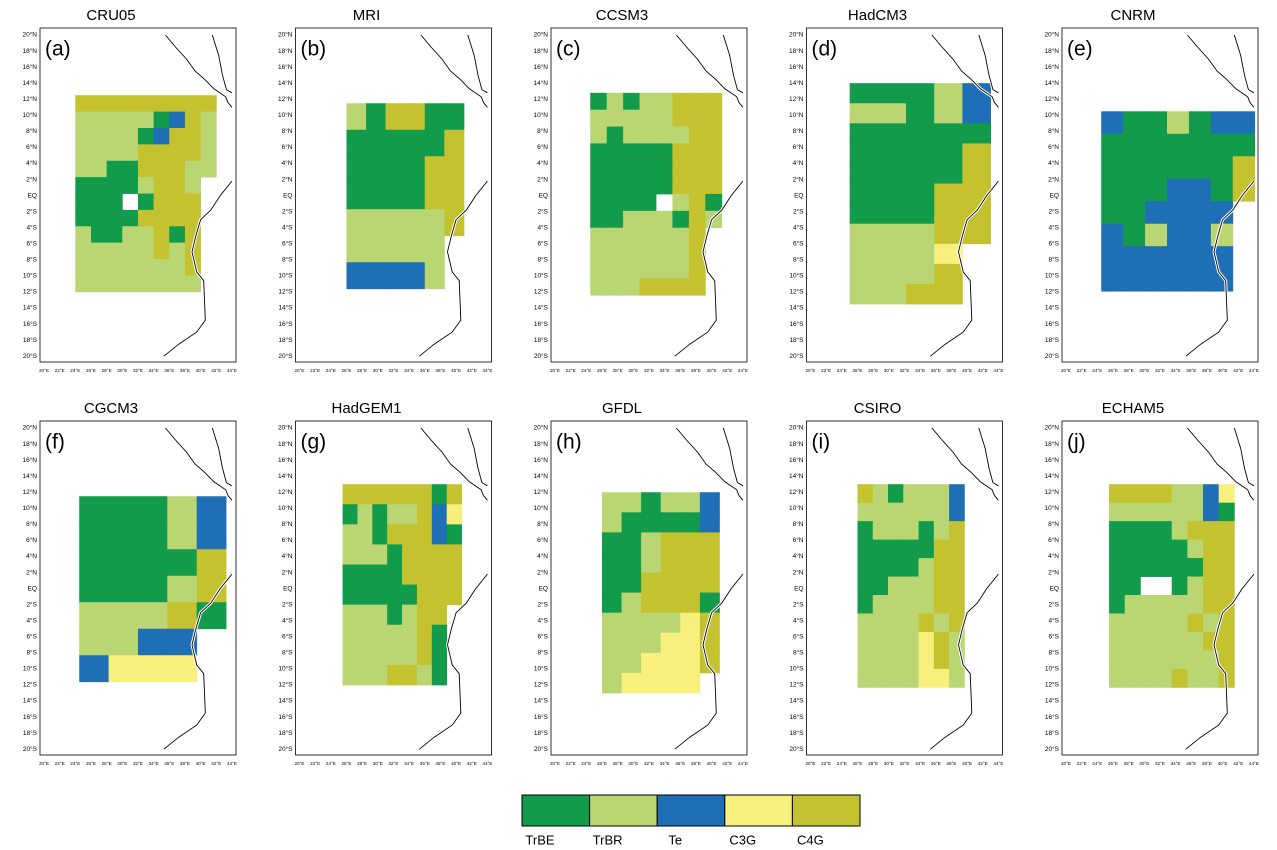 Image resolution: width=1277 pixels, height=850 pixels. I want to click on lat-tick-label: 2°S, so click(287, 211).